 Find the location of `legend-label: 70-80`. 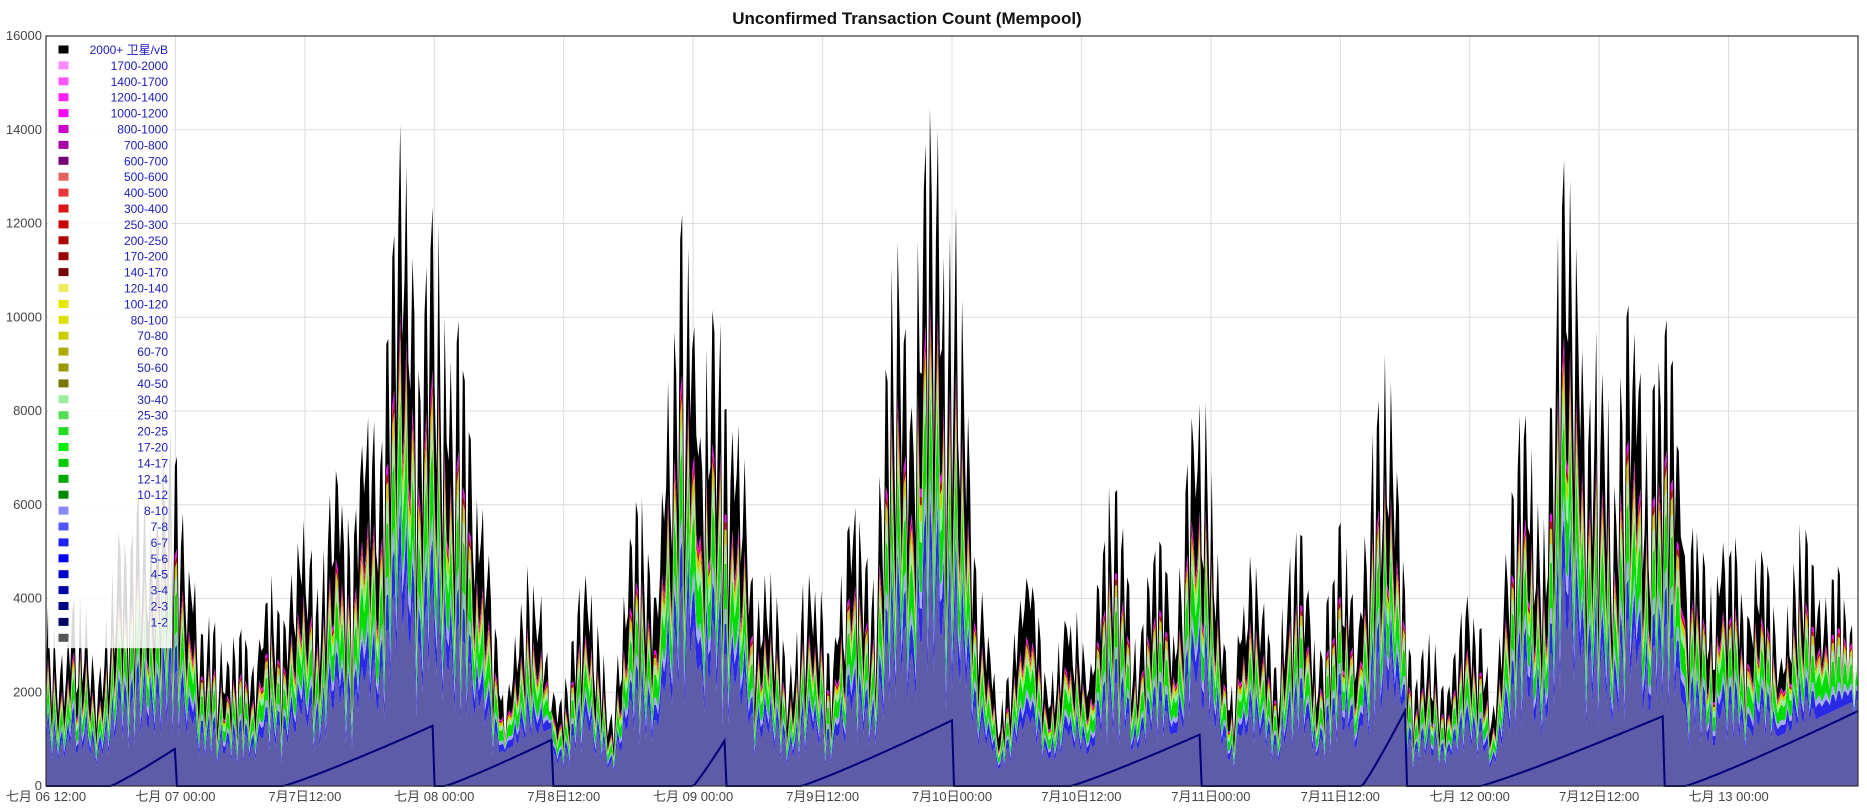

legend-label: 70-80 is located at coordinates (152, 336).